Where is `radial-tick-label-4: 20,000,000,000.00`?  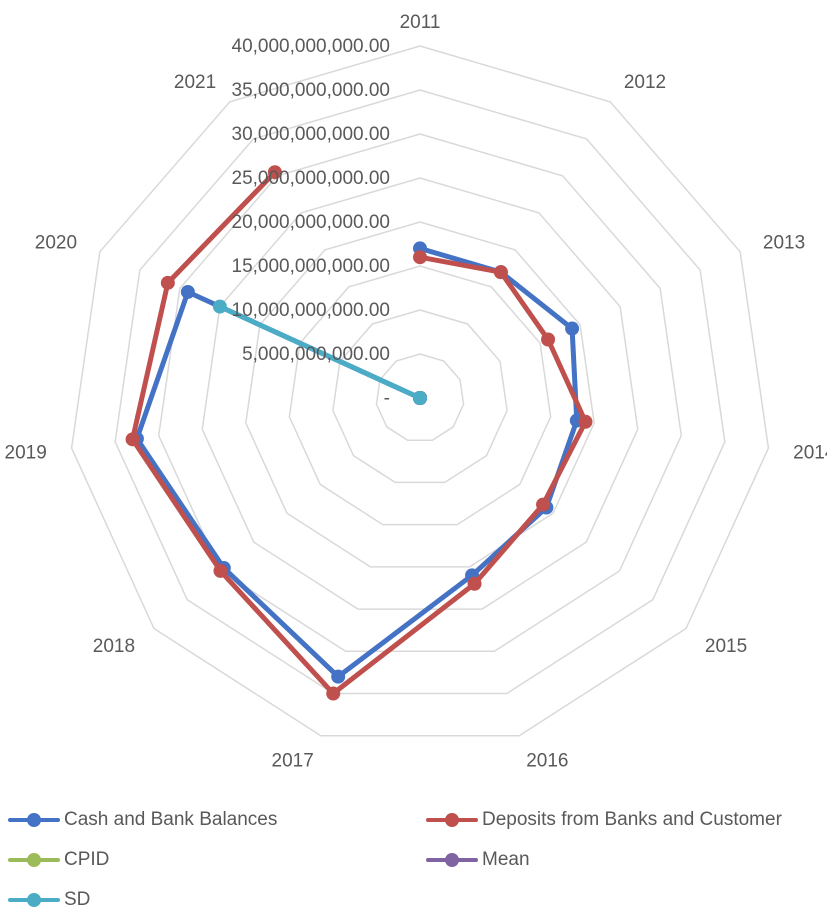
radial-tick-label-4: 20,000,000,000.00 is located at coordinates (311, 222).